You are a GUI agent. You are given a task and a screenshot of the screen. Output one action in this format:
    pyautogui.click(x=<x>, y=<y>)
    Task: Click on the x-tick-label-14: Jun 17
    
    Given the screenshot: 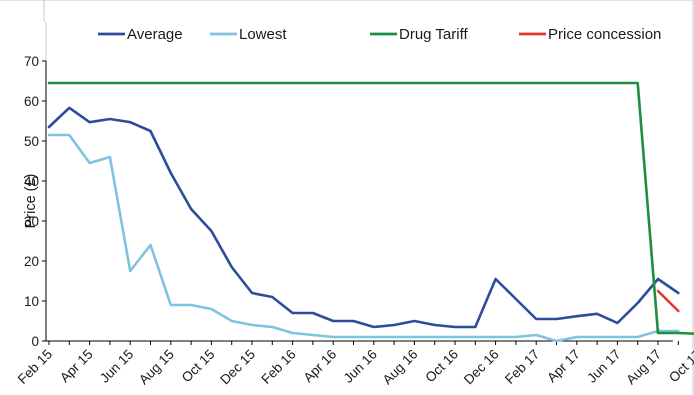 What is the action you would take?
    pyautogui.click(x=603, y=366)
    